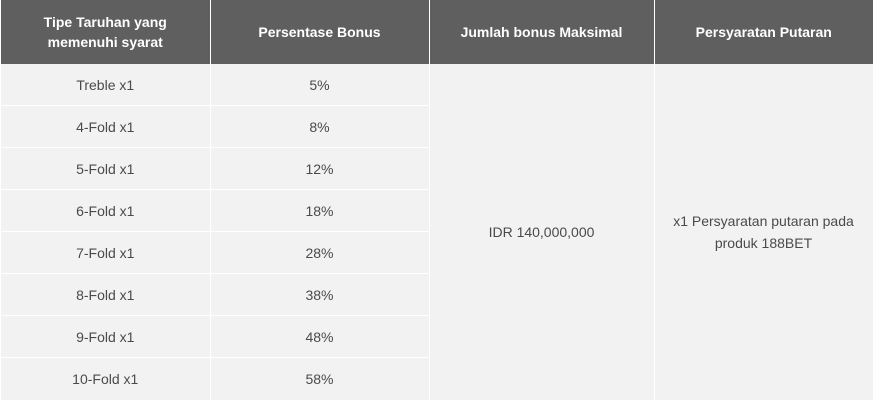 This screenshot has width=873, height=405. I want to click on header-bet-type-line2: memenuhi syarat, so click(105, 42).